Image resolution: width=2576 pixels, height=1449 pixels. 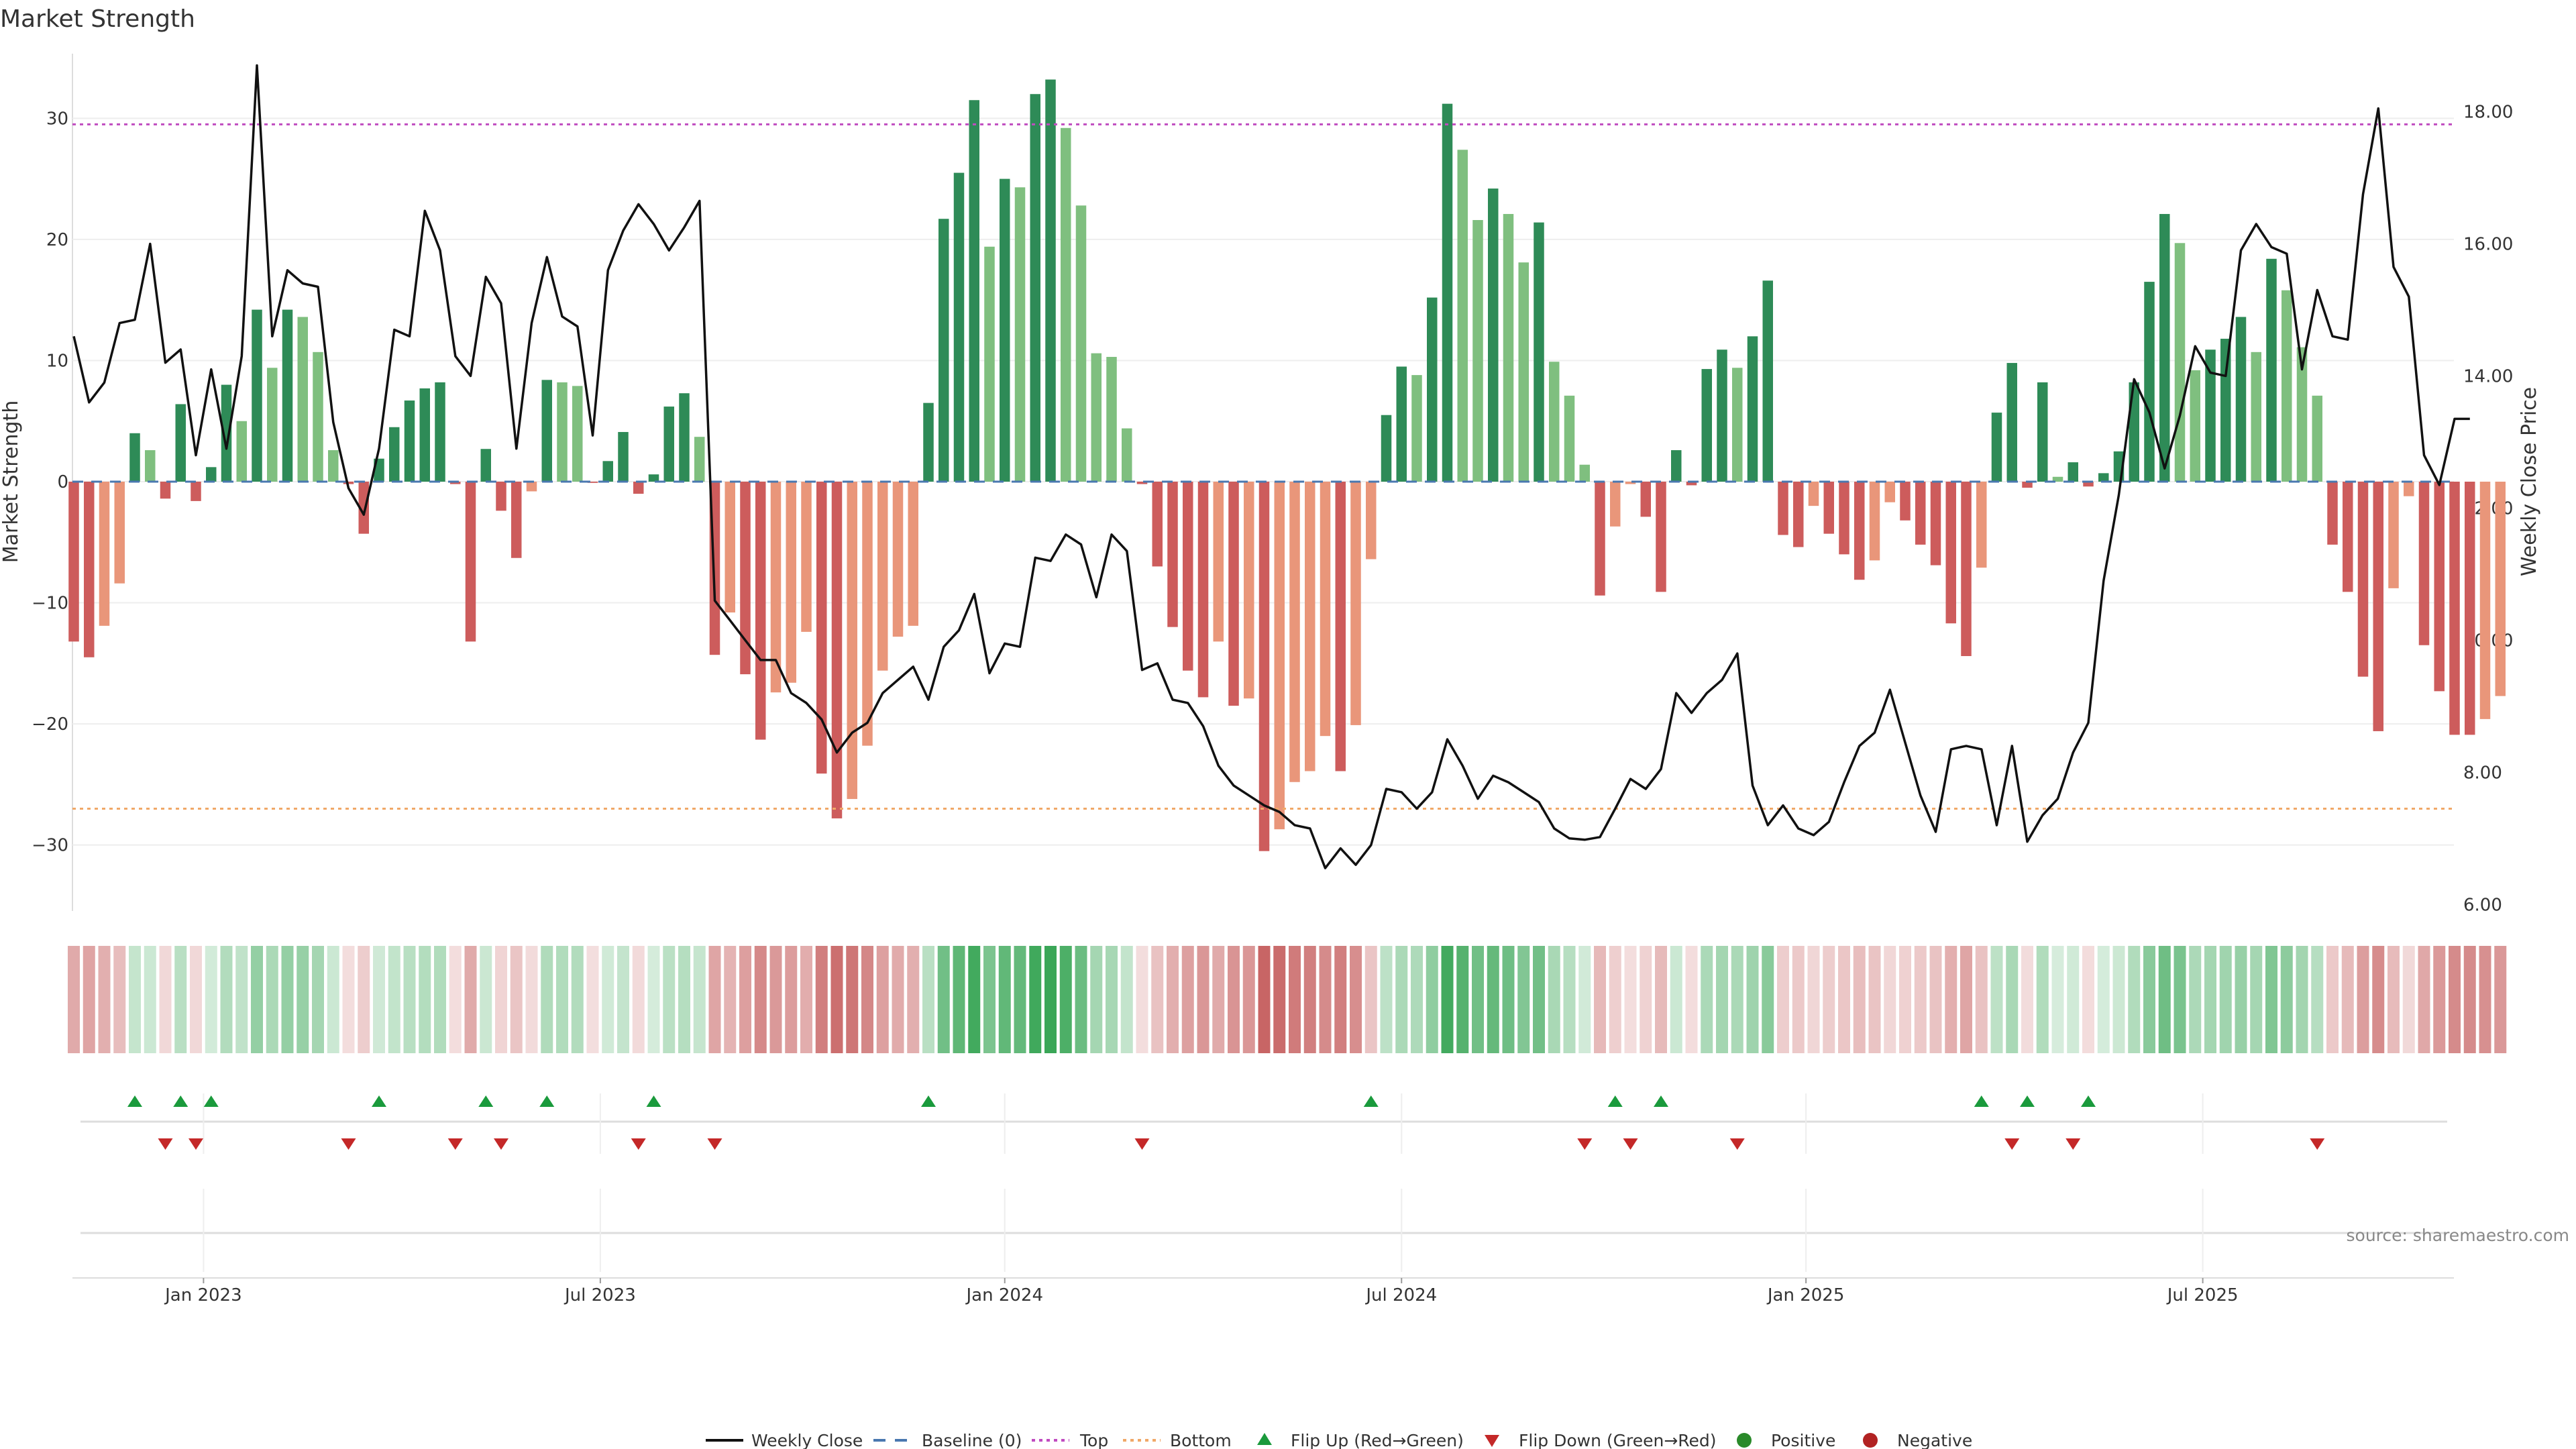 I want to click on y2-tick-label: 18.00, so click(x=2488, y=112).